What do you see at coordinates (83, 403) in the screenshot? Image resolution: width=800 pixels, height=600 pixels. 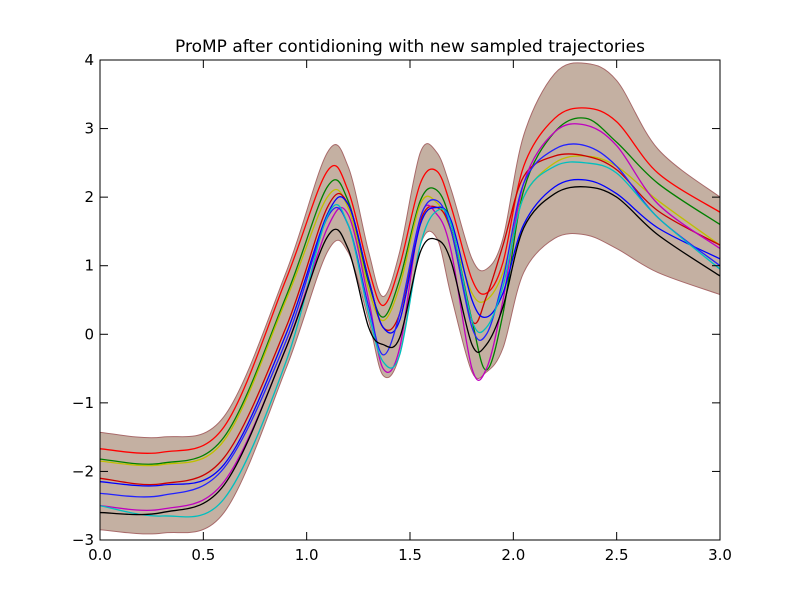 I see `y-tick-label: −1` at bounding box center [83, 403].